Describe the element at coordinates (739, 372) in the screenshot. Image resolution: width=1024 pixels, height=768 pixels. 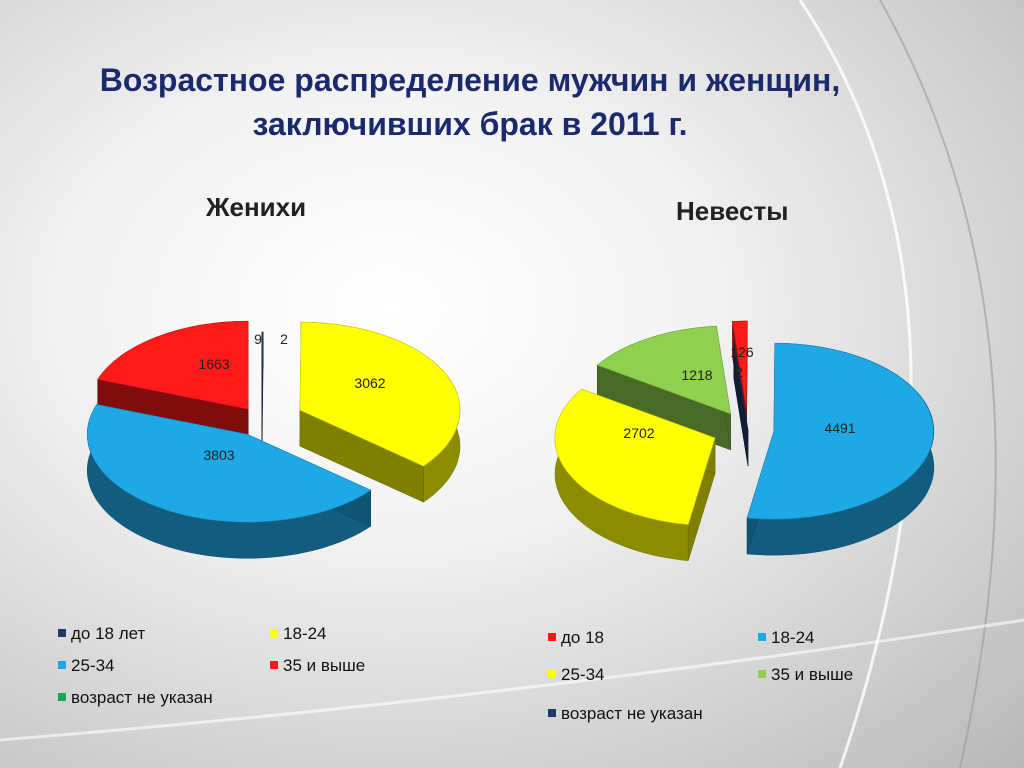
I see `brides-data-label-5: 2` at that location.